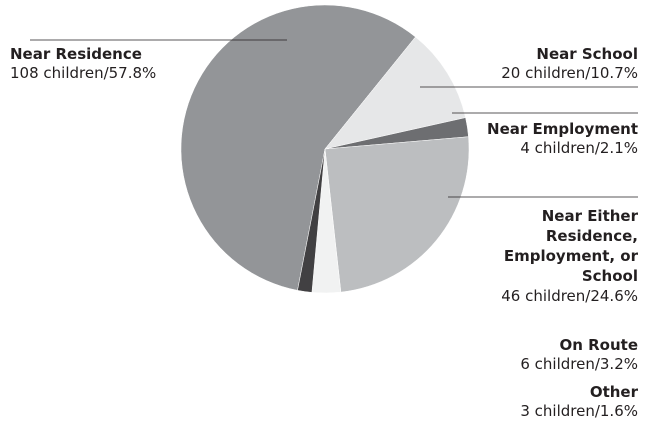 The height and width of the screenshot is (426, 653). What do you see at coordinates (579, 411) in the screenshot?
I see `label-other-value: 3 children/1.6%` at bounding box center [579, 411].